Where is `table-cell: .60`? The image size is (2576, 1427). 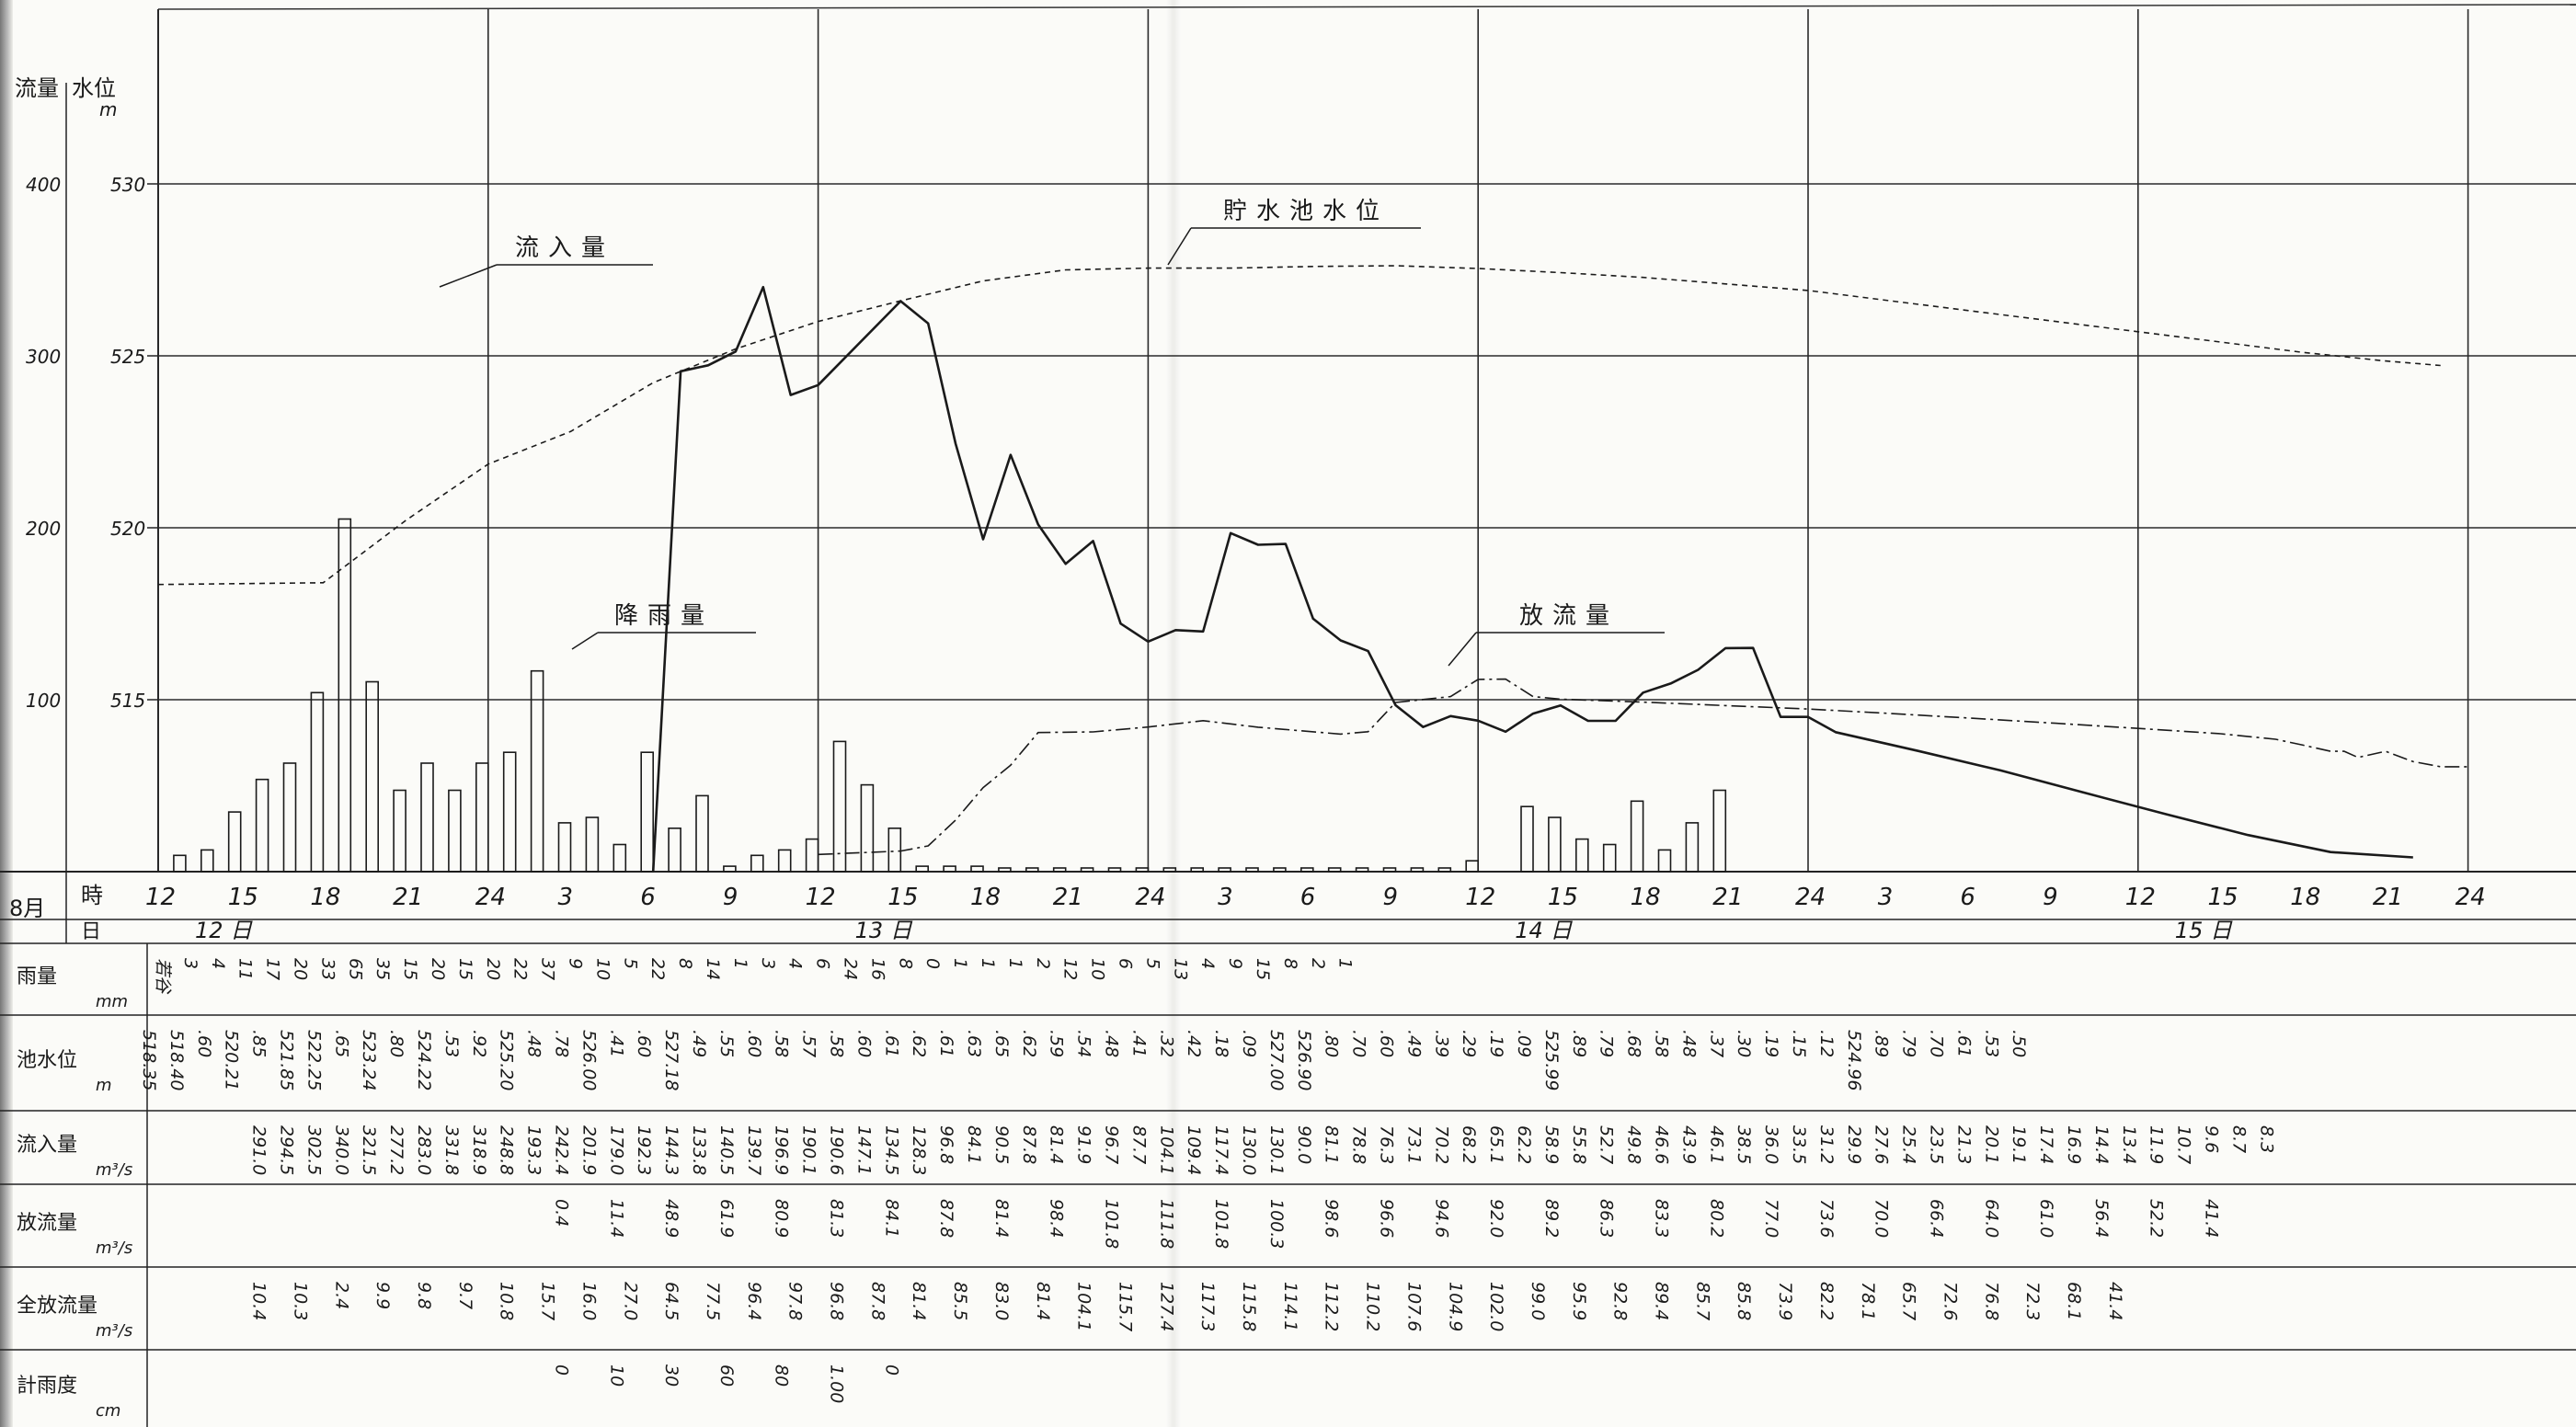 table-cell: .60 is located at coordinates (754, 1043).